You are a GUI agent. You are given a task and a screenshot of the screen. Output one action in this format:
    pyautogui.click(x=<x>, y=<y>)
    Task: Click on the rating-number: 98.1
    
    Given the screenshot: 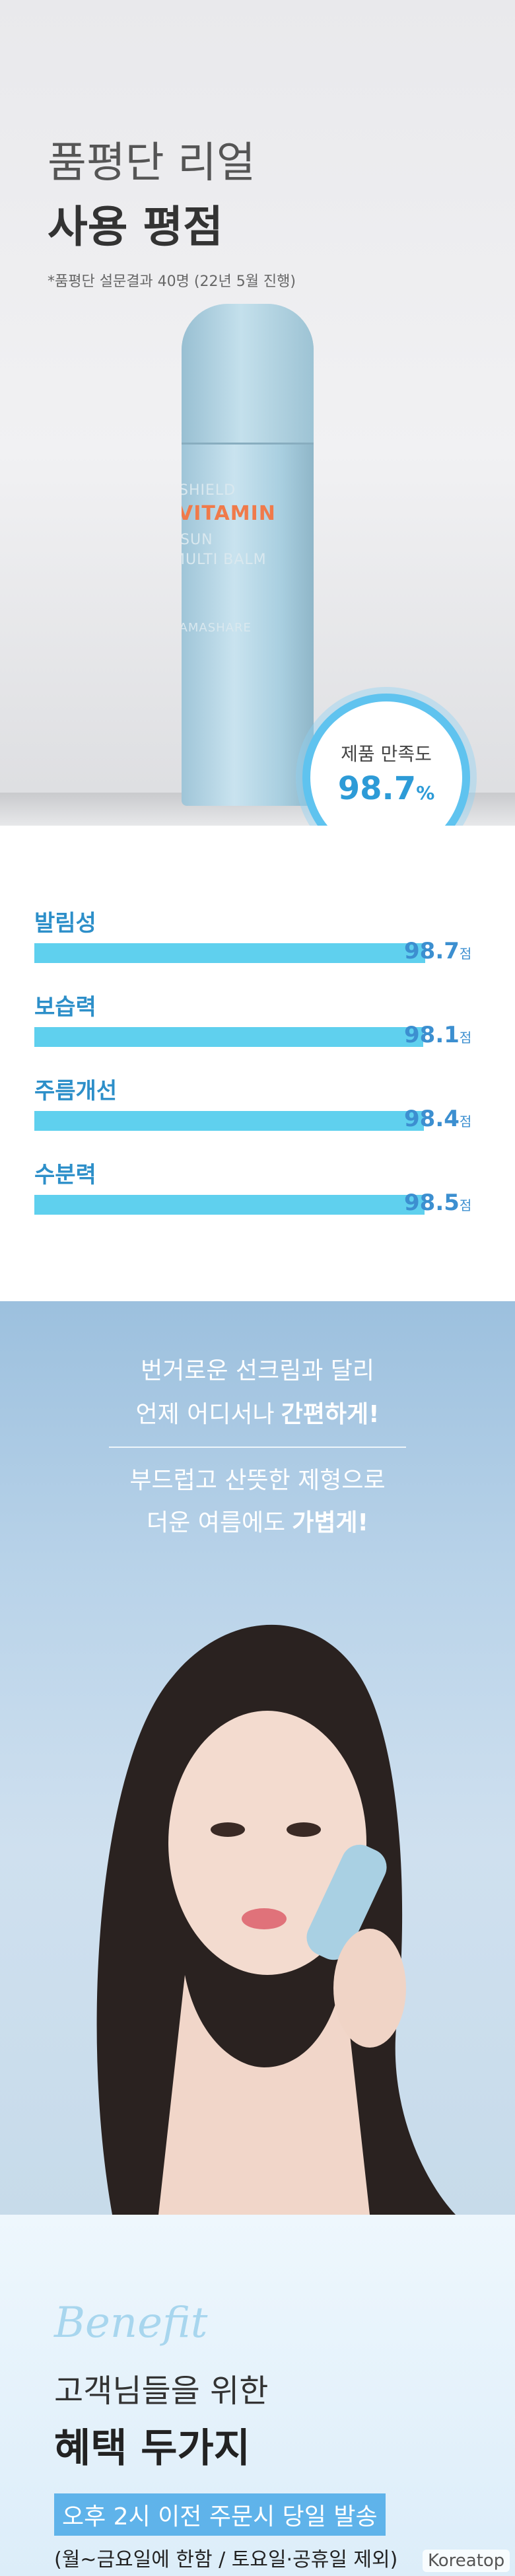 What is the action you would take?
    pyautogui.click(x=432, y=1035)
    